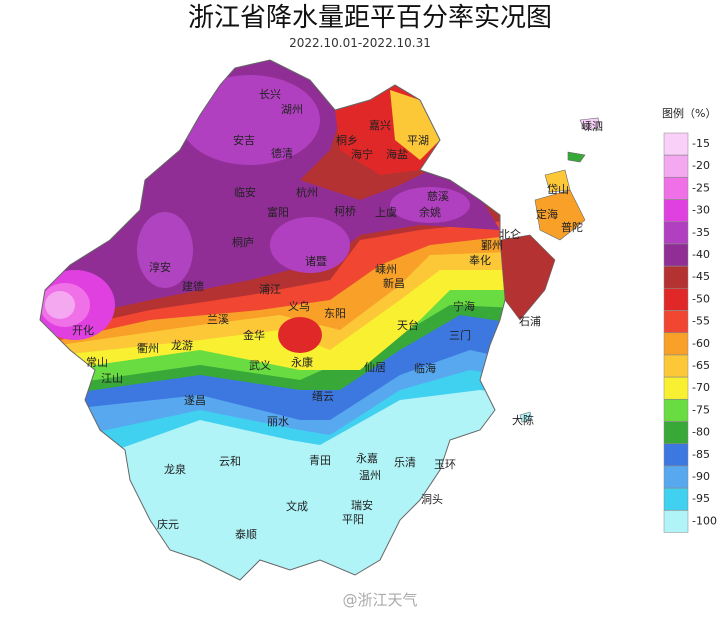 The width and height of the screenshot is (720, 624). I want to click on legend-label: -50, so click(701, 298).